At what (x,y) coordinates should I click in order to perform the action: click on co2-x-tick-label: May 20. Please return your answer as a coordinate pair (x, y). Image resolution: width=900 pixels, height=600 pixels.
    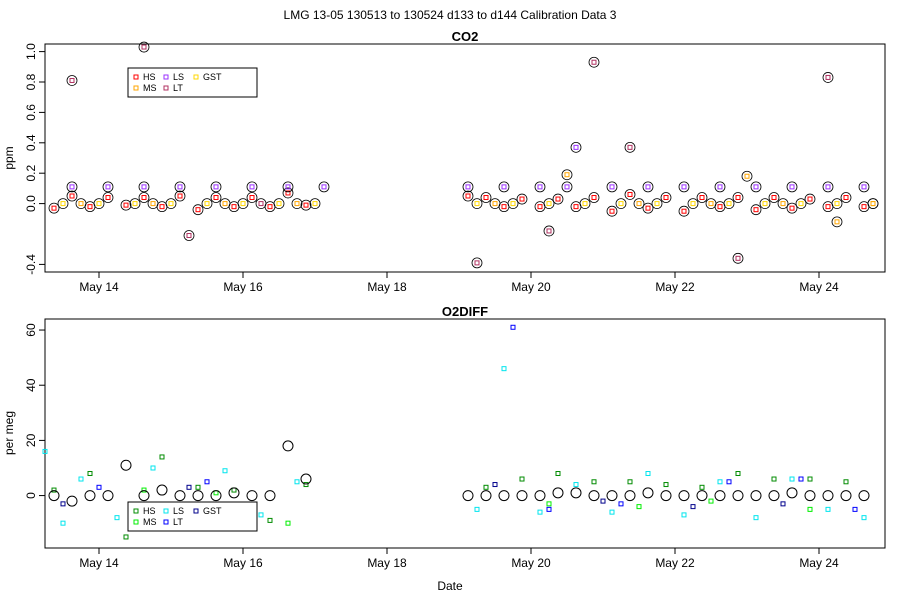
    Looking at the image, I should click on (531, 287).